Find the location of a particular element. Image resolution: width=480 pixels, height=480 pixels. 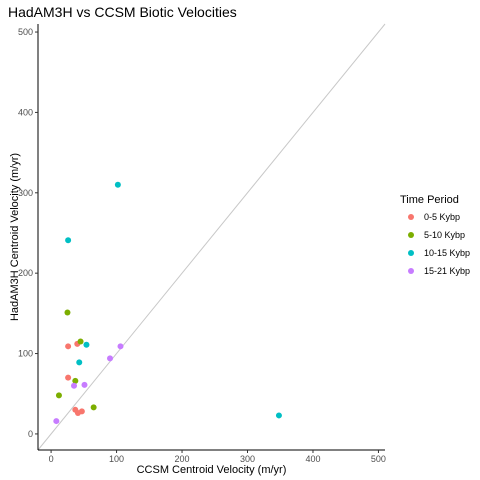

x-tick-label: 0 is located at coordinates (51, 459).